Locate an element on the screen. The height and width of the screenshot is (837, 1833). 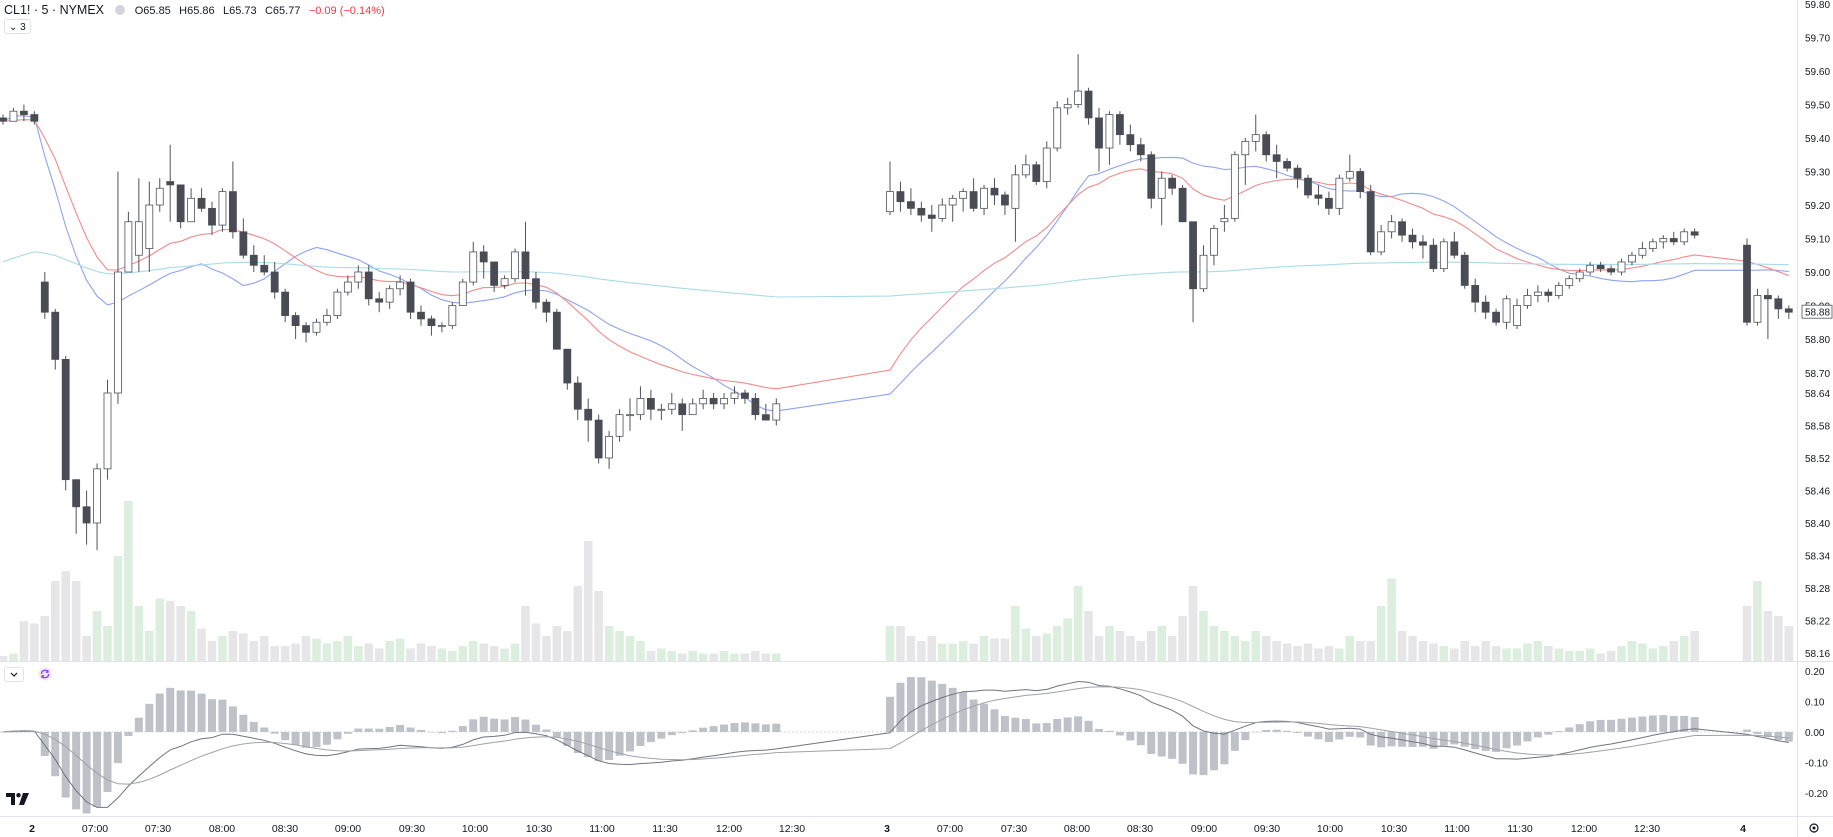
tradingview-logo-icon is located at coordinates (18, 799).